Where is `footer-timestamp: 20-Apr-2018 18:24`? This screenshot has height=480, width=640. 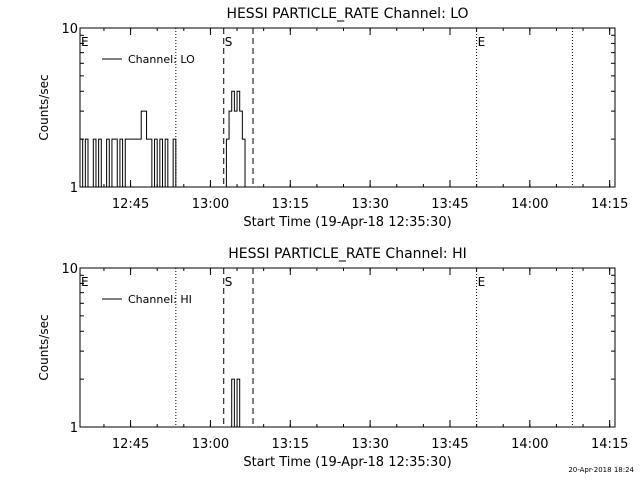
footer-timestamp: 20-Apr-2018 18:24 is located at coordinates (601, 470).